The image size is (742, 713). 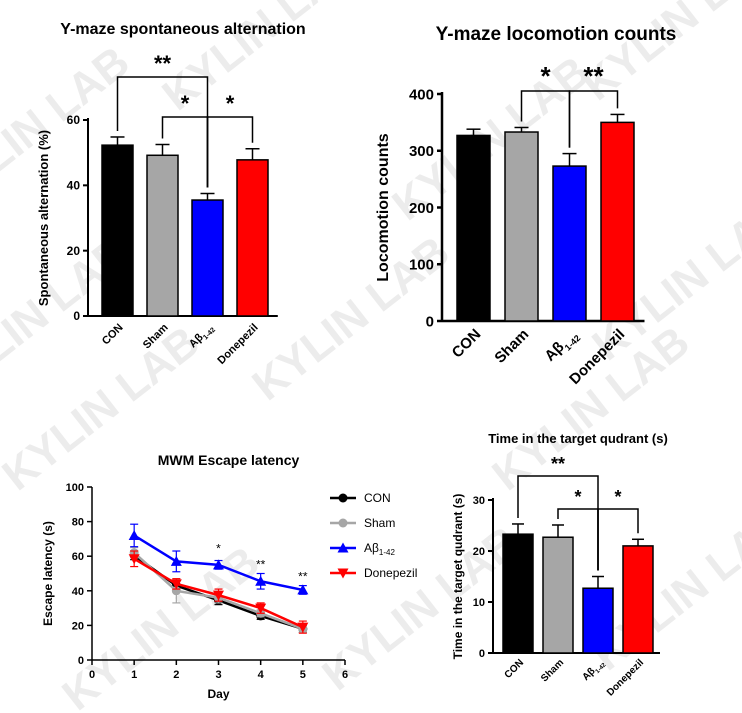 I want to click on x-tick-label: 0, so click(x=92, y=675).